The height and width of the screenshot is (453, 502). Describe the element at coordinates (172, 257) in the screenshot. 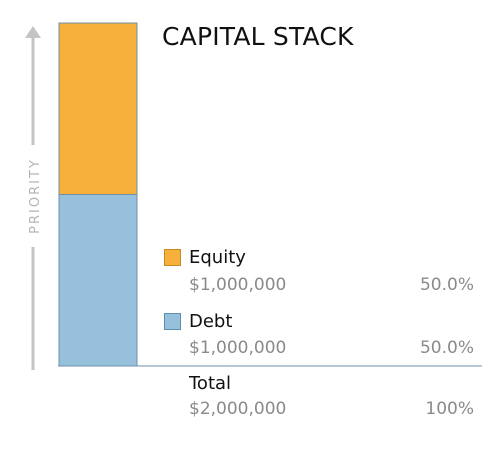

I see `equity-legend-swatch` at that location.